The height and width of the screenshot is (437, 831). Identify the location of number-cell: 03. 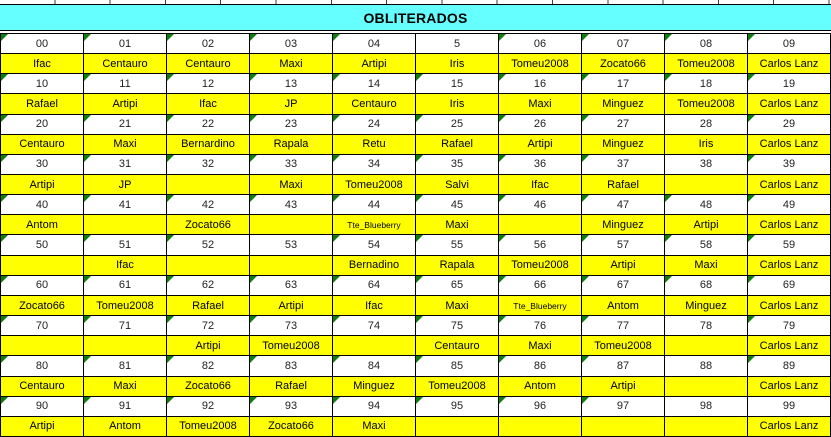
(291, 44).